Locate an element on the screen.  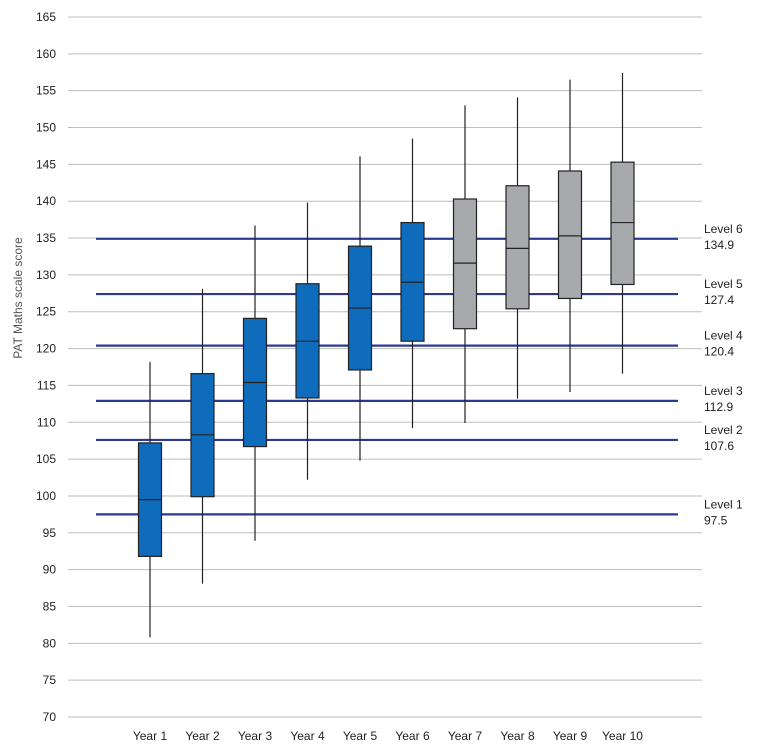
y-tick-label: 120 is located at coordinates (46, 349).